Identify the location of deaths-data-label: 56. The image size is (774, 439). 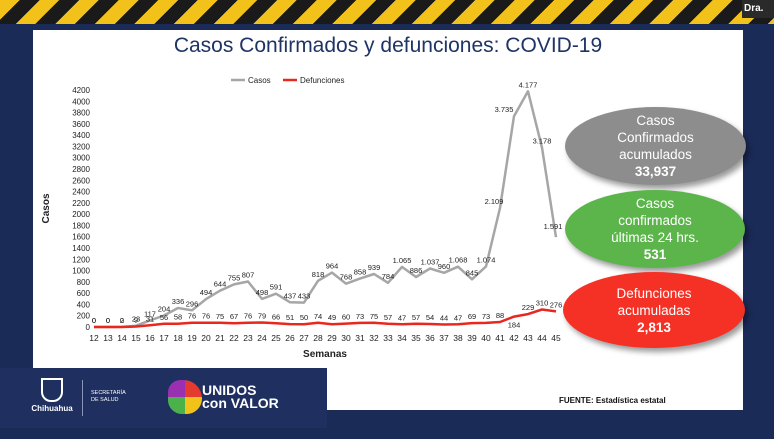
(164, 317).